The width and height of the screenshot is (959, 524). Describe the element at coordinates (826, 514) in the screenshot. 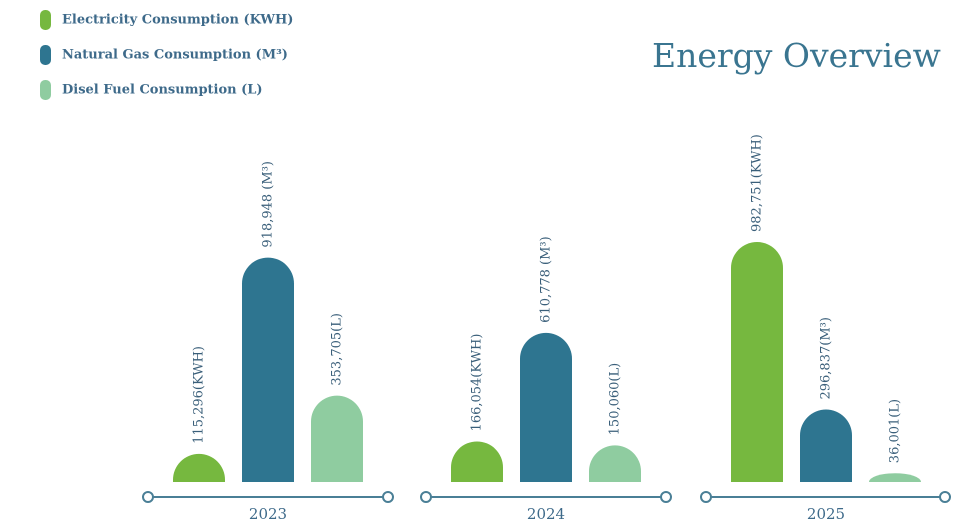

I see `x-tick-label: 2025` at that location.